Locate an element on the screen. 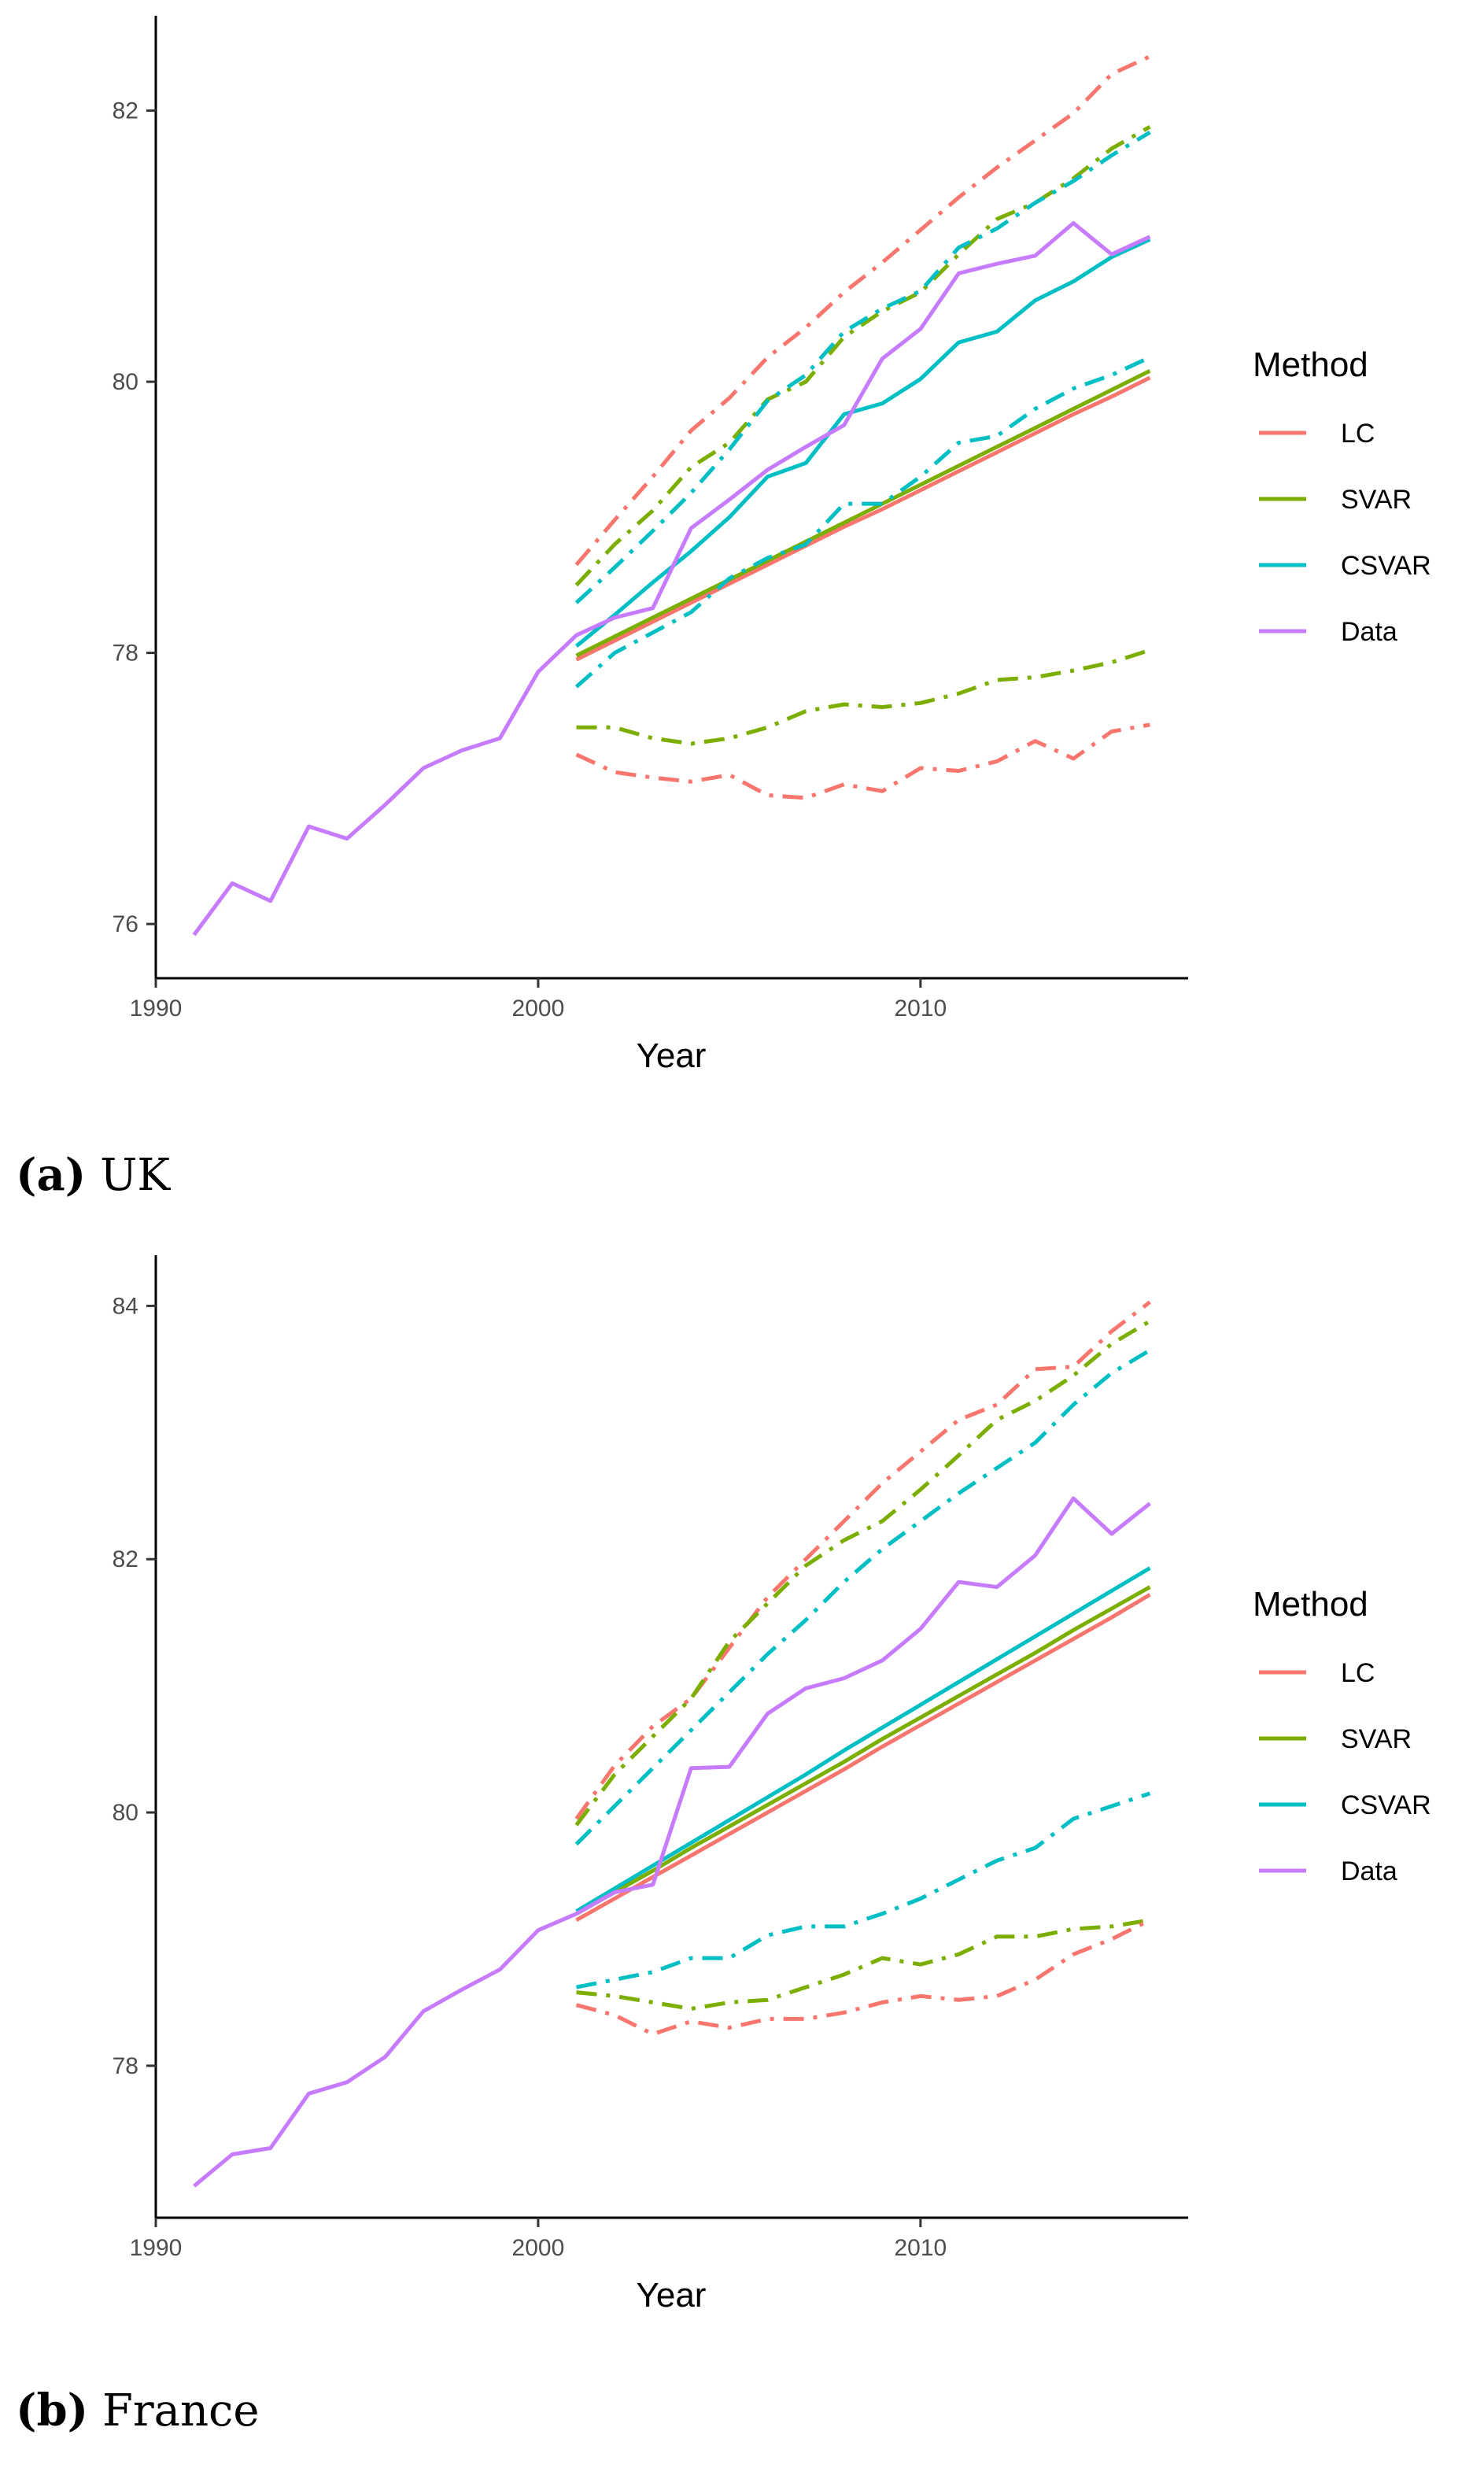 Image resolution: width=1484 pixels, height=2479 pixels. caption-text: France is located at coordinates (181, 2411).